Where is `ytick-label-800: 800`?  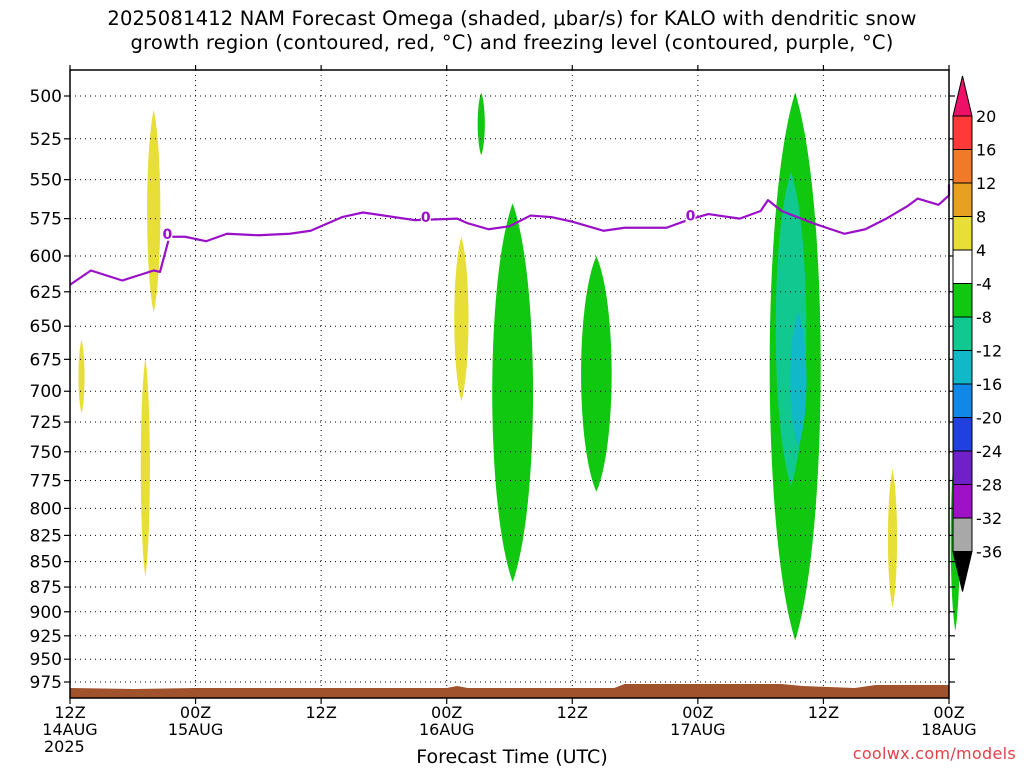
ytick-label-800: 800 is located at coordinates (46, 509).